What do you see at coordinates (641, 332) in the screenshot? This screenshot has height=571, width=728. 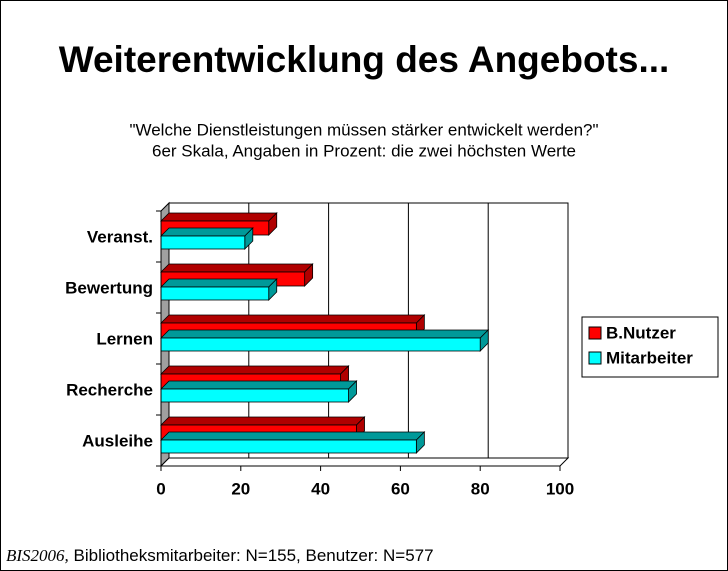 I see `legend-label: B.Nutzer` at bounding box center [641, 332].